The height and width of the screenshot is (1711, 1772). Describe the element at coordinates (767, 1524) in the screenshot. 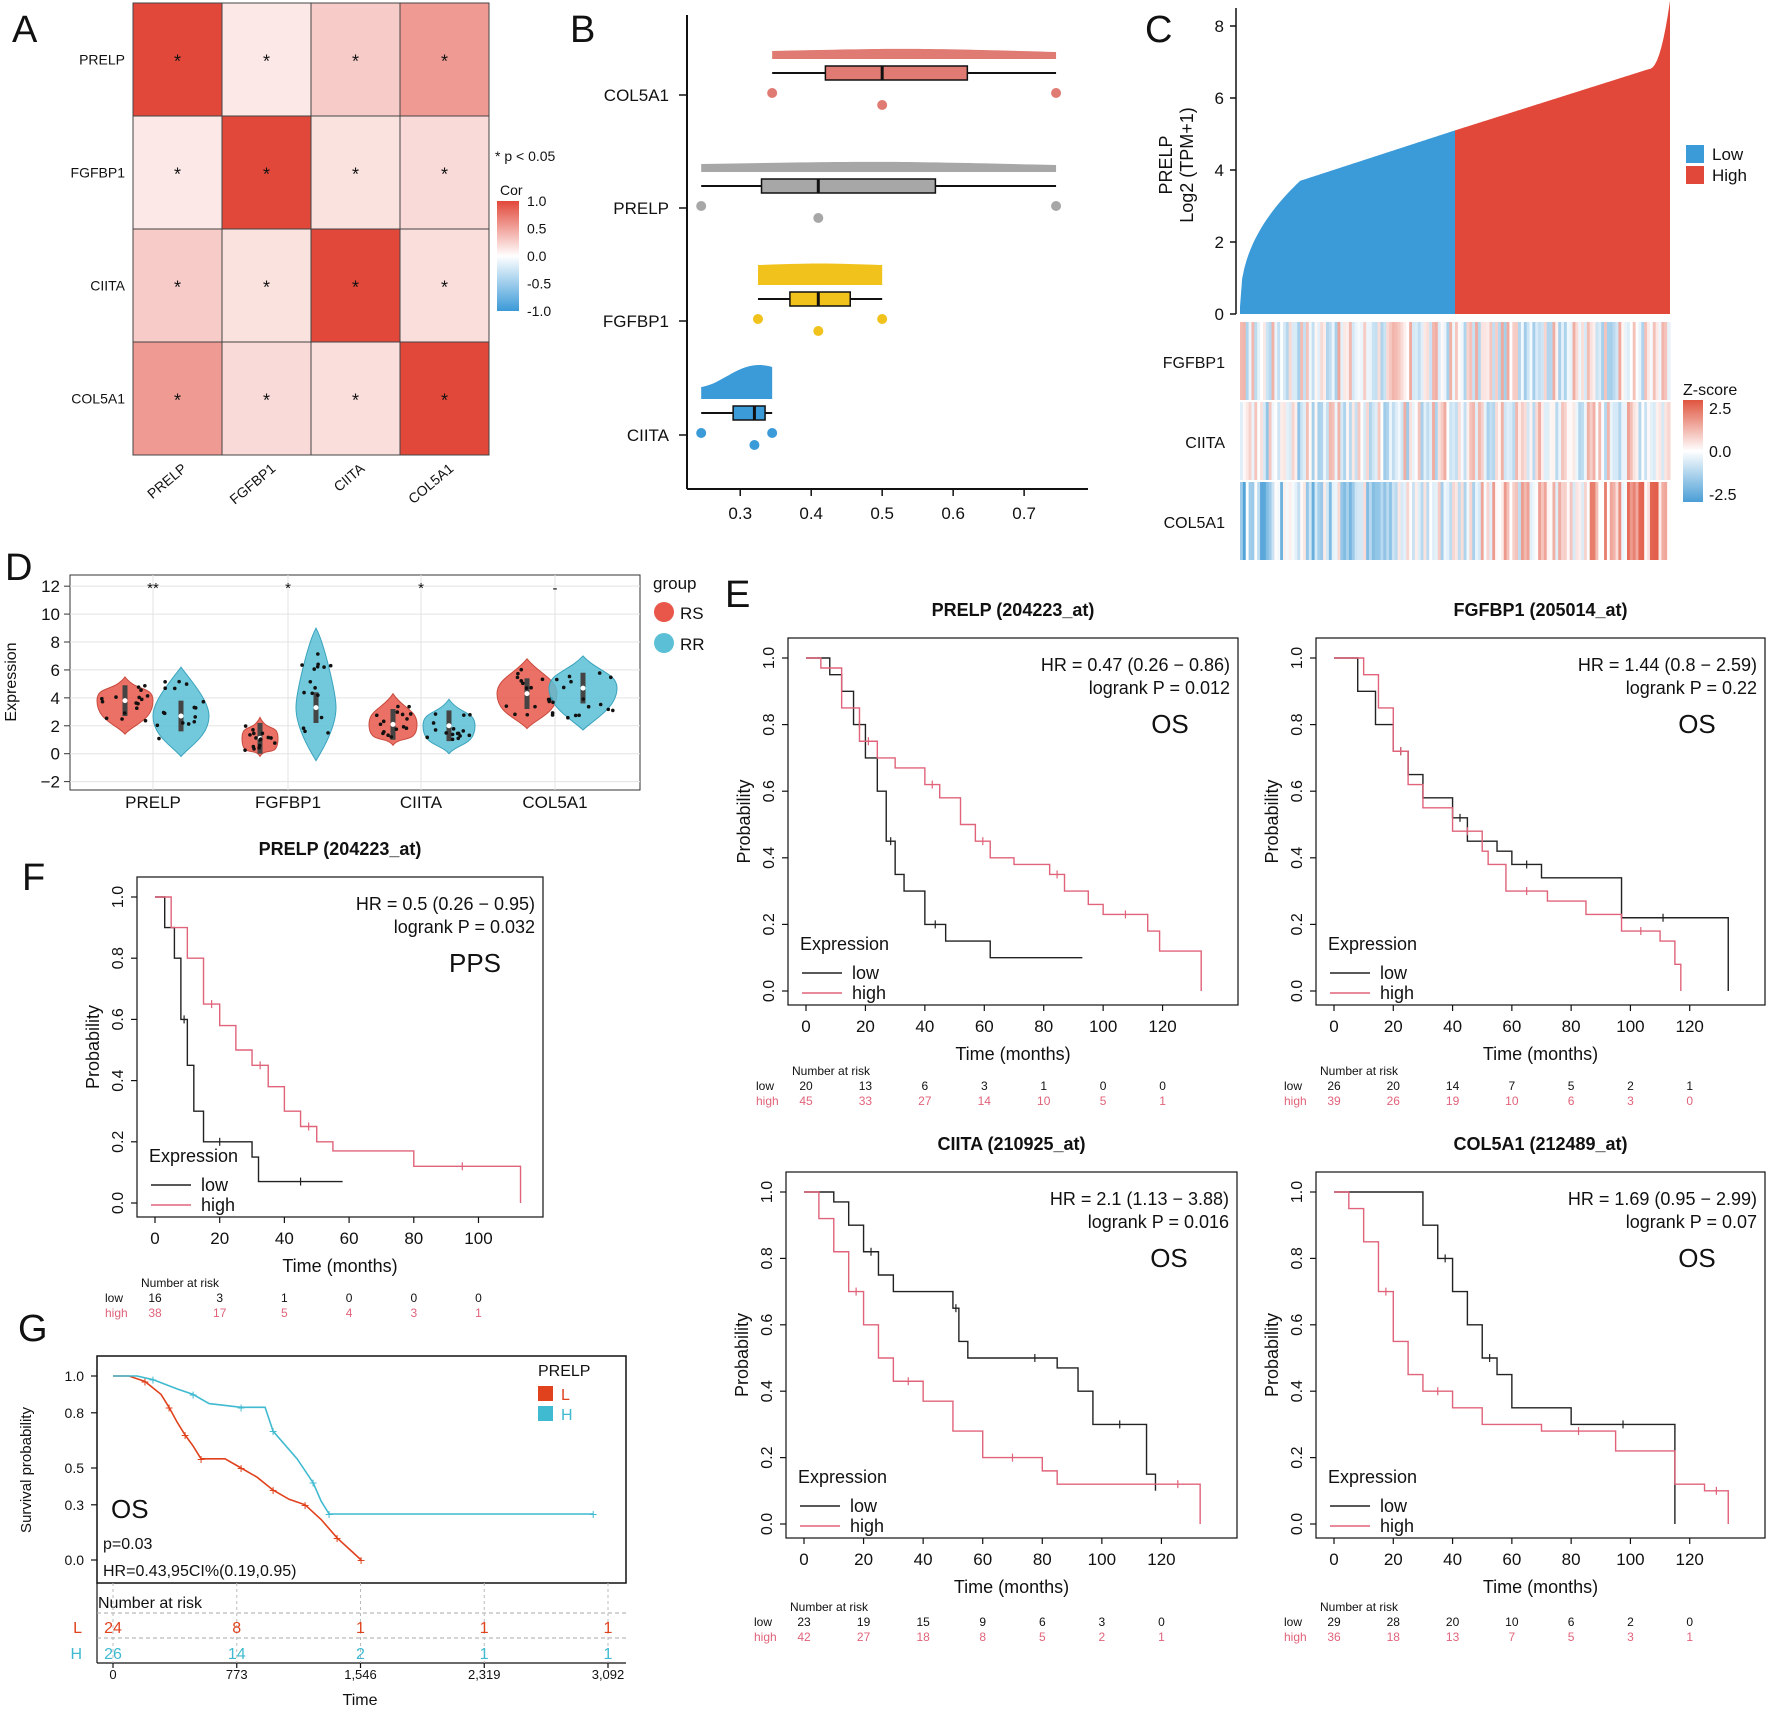

I see `y-tick-label: 0.0` at that location.